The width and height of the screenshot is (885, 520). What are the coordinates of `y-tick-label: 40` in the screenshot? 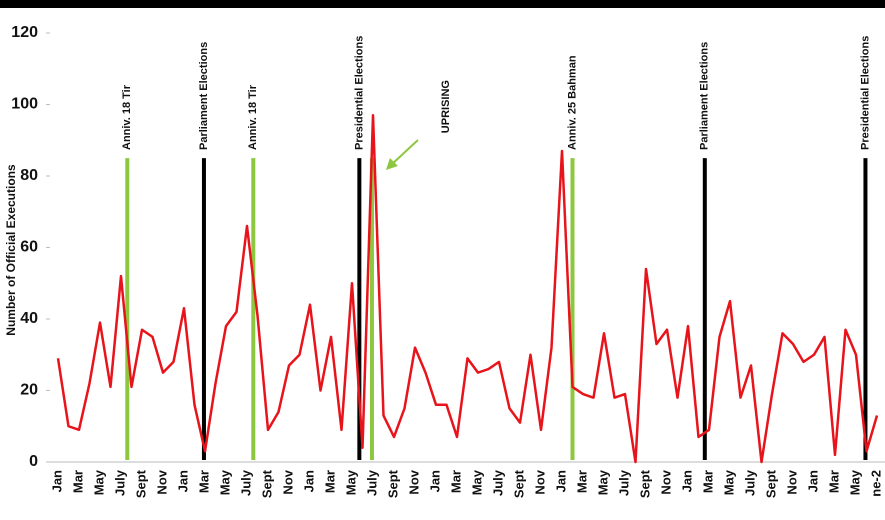 It's located at (29, 318).